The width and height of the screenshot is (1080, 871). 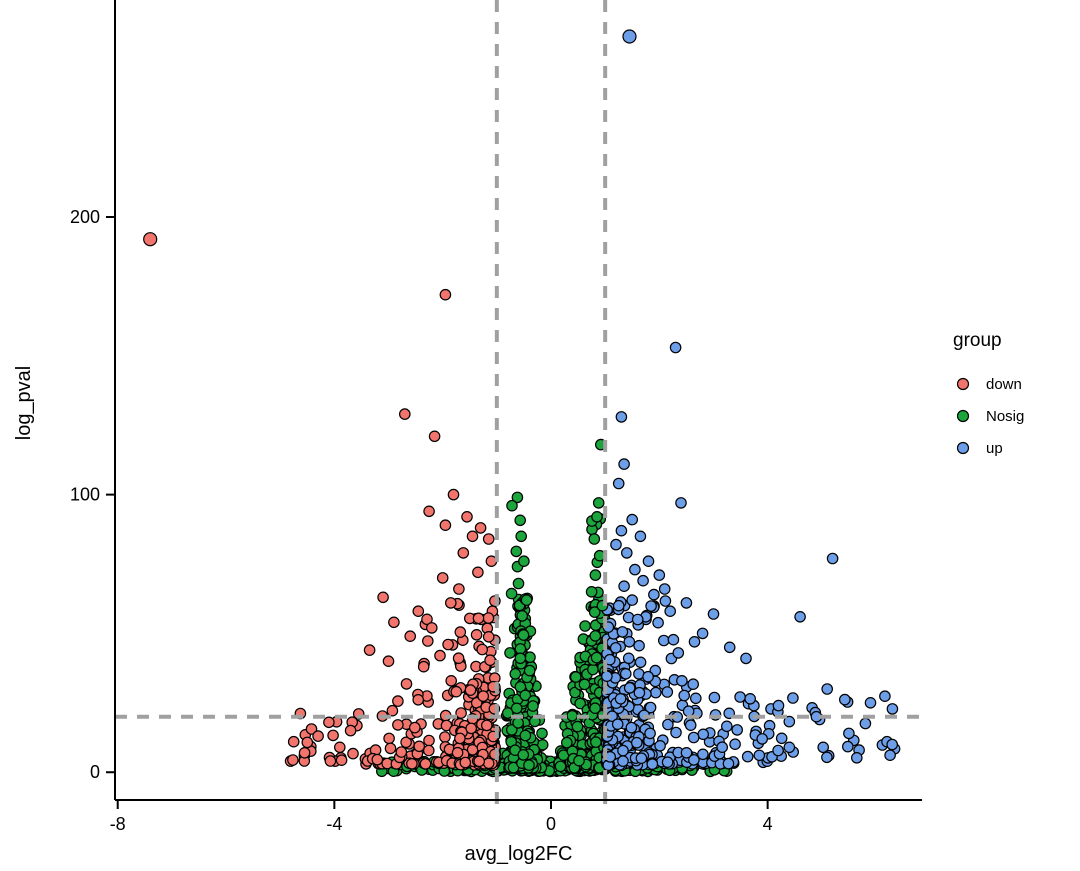 I want to click on x-tick-label: -8, so click(x=118, y=824).